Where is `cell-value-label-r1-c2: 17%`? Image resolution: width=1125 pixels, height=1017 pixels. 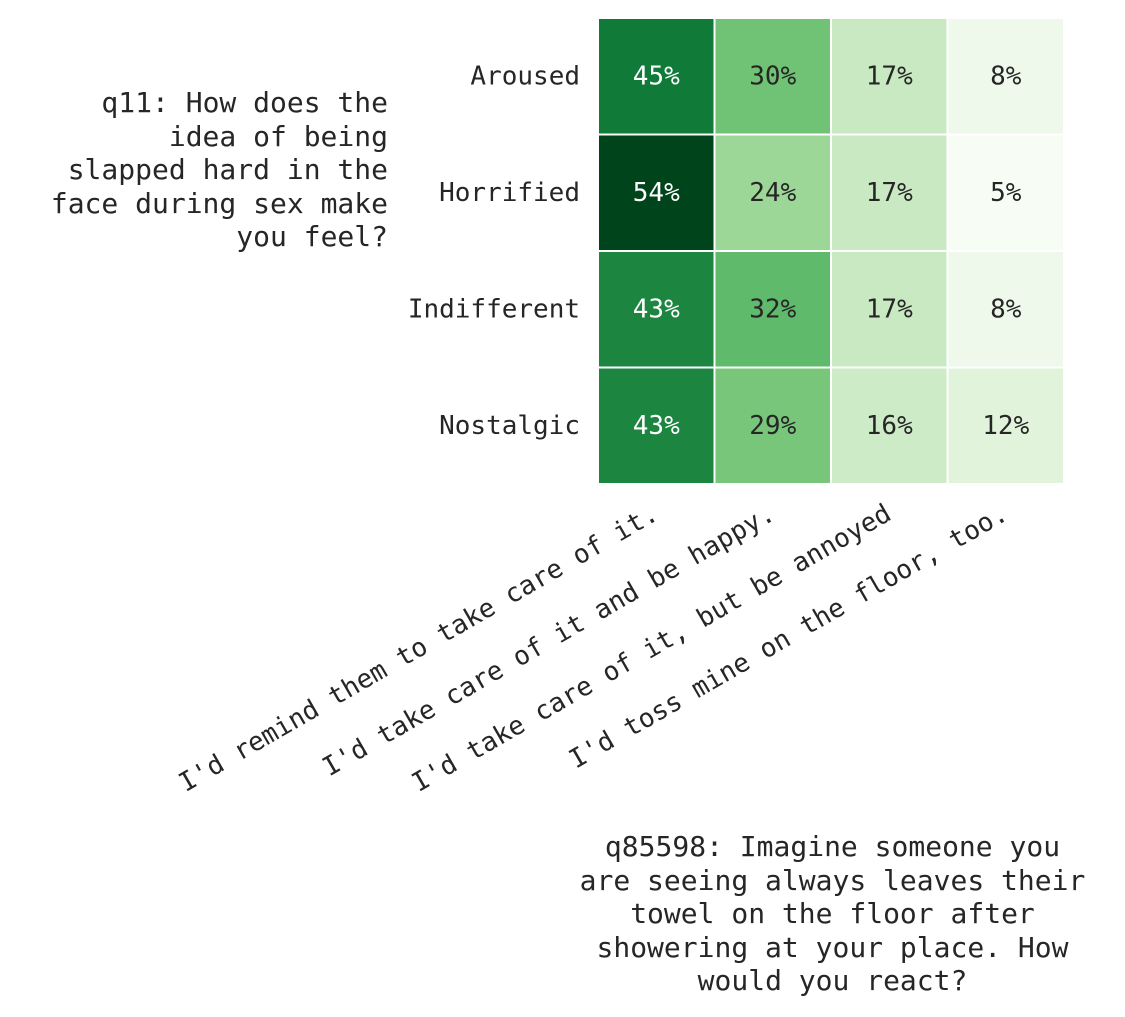 cell-value-label-r1-c2: 17% is located at coordinates (889, 193).